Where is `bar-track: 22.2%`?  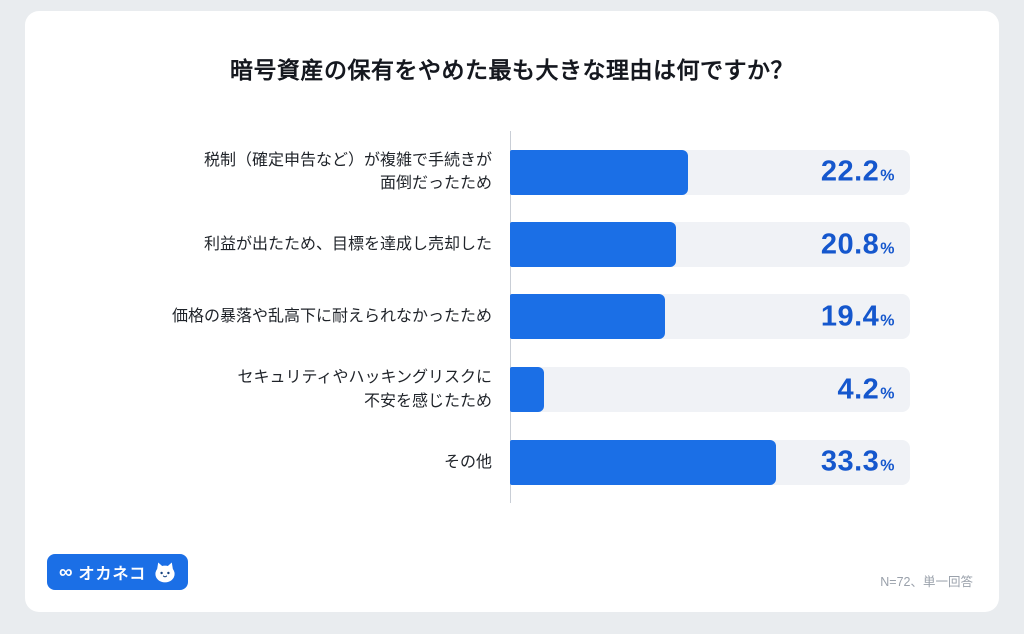 bar-track: 22.2% is located at coordinates (710, 172).